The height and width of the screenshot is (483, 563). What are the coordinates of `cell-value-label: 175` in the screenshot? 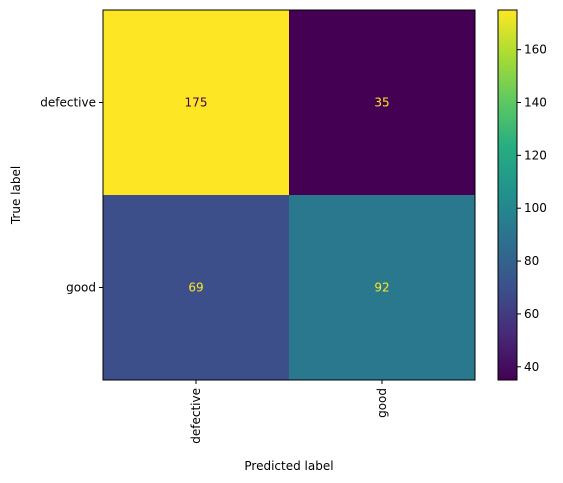 It's located at (196, 103).